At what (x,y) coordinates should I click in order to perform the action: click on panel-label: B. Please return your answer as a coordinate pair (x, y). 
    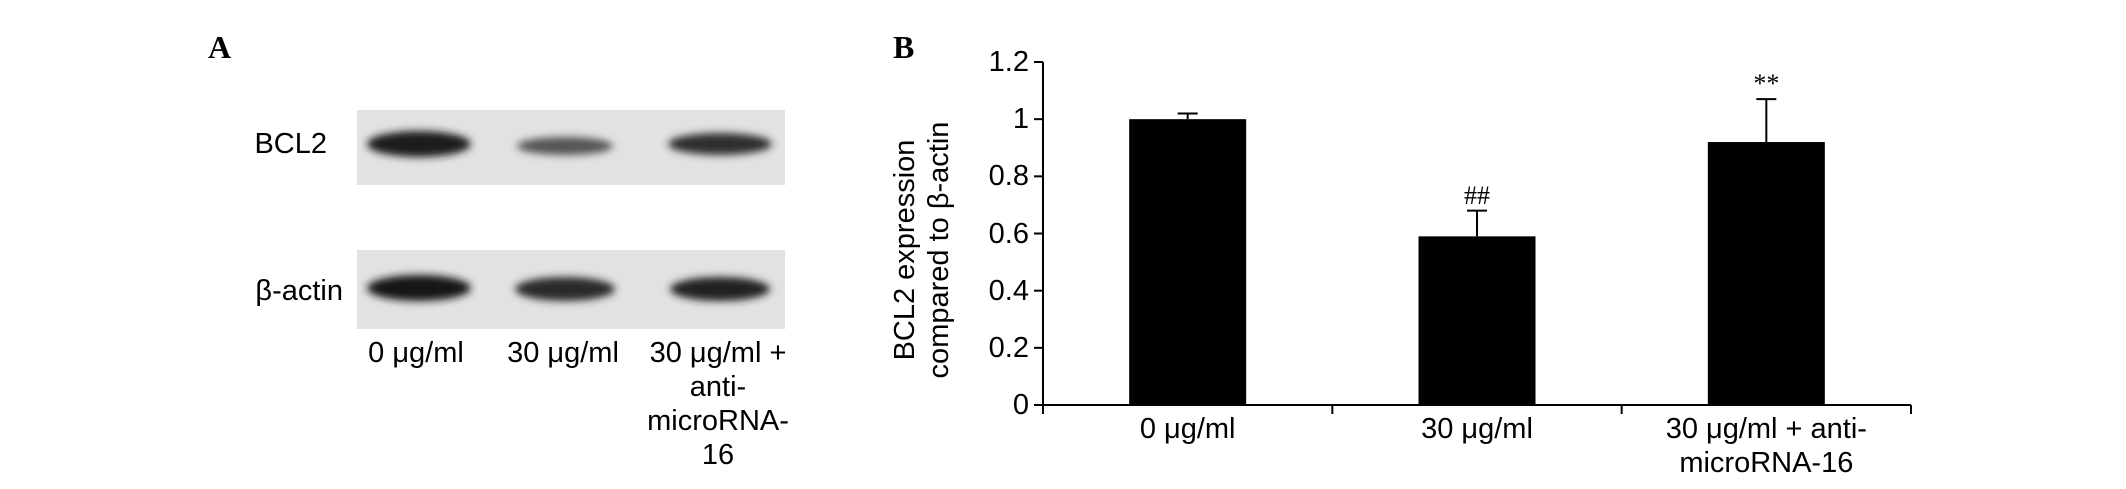
    Looking at the image, I should click on (904, 47).